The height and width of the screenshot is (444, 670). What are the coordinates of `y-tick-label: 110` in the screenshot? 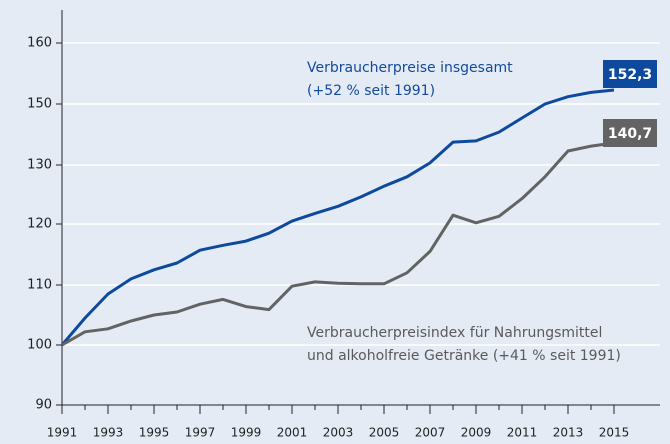 It's located at (39, 285).